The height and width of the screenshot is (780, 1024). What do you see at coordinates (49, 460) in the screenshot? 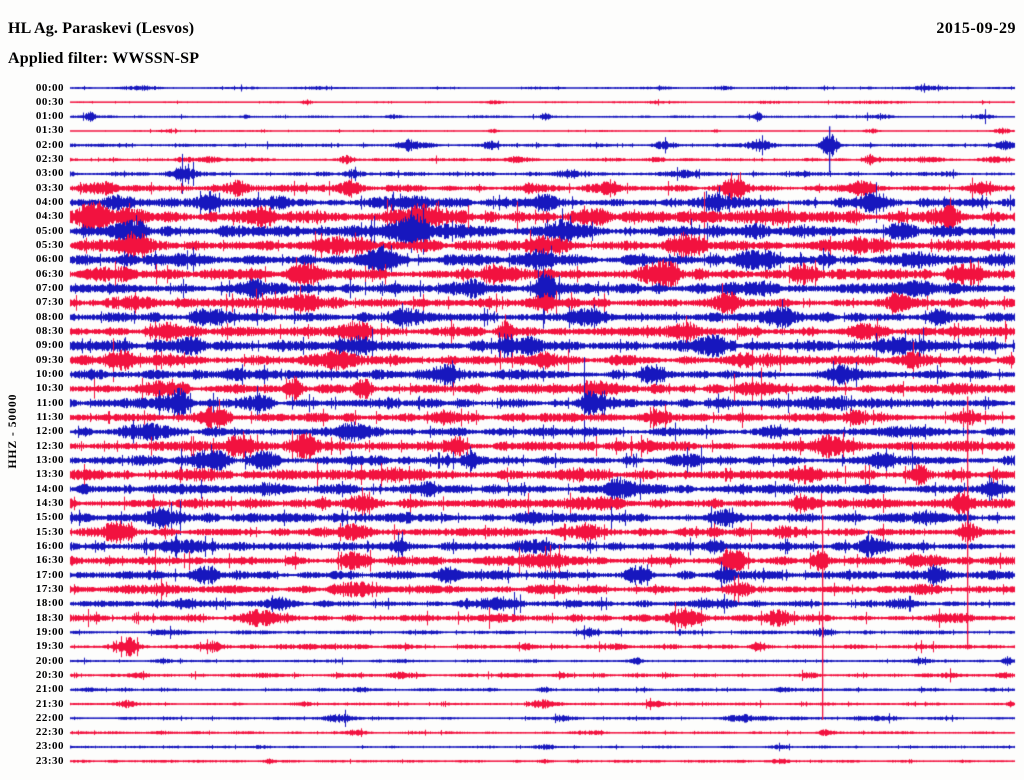
I see `time-label: 13:00` at bounding box center [49, 460].